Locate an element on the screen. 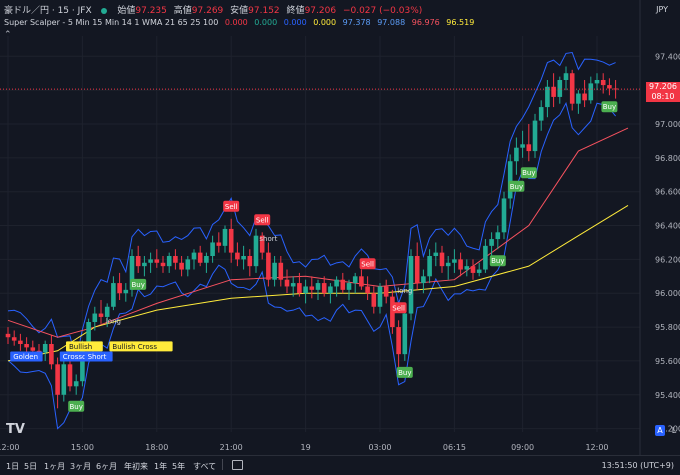 This screenshot has height=475, width=680. low-label: 安値 is located at coordinates (239, 11).